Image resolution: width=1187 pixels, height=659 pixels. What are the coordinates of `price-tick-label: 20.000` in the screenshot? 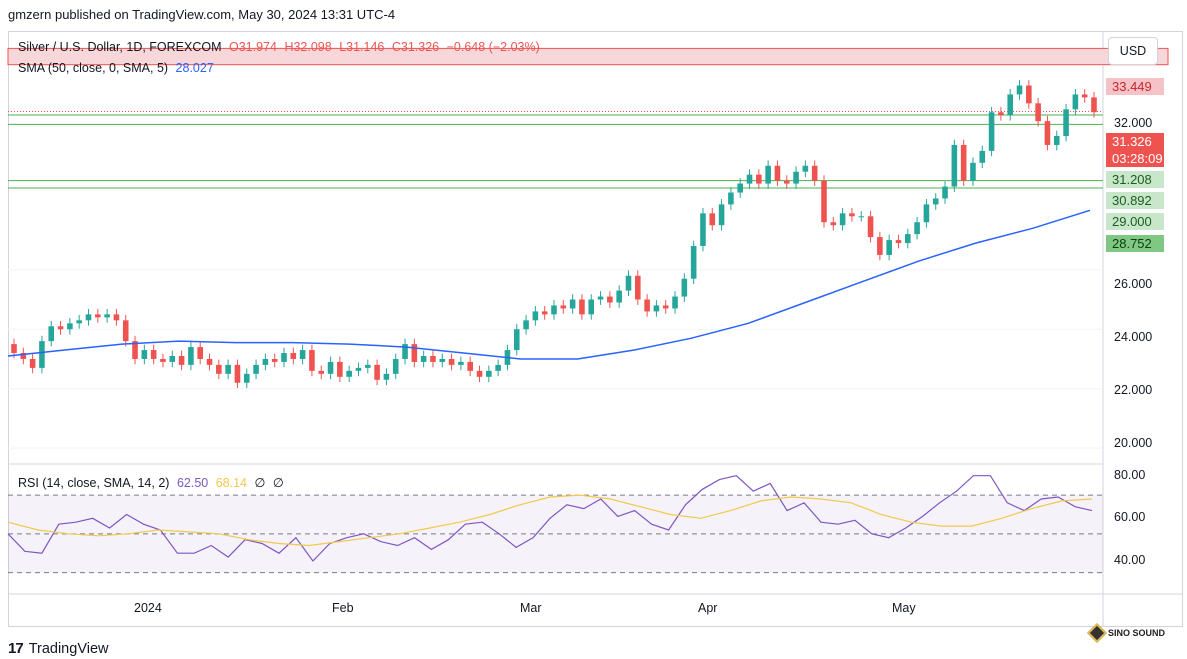 It's located at (1133, 443).